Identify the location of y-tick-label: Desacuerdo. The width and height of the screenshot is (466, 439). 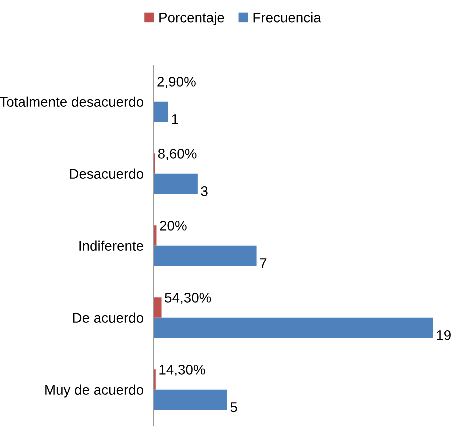
(107, 174).